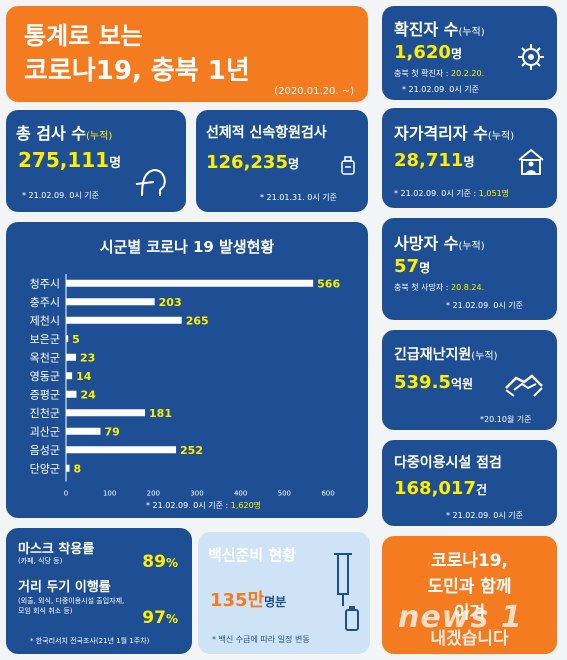 This screenshot has height=660, width=567. I want to click on category-label: 음성군, so click(45, 450).